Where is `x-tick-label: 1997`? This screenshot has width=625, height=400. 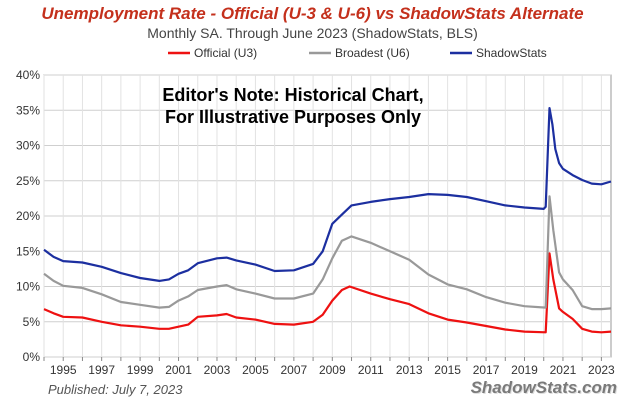
x-tick-label: 1997 is located at coordinates (101, 370).